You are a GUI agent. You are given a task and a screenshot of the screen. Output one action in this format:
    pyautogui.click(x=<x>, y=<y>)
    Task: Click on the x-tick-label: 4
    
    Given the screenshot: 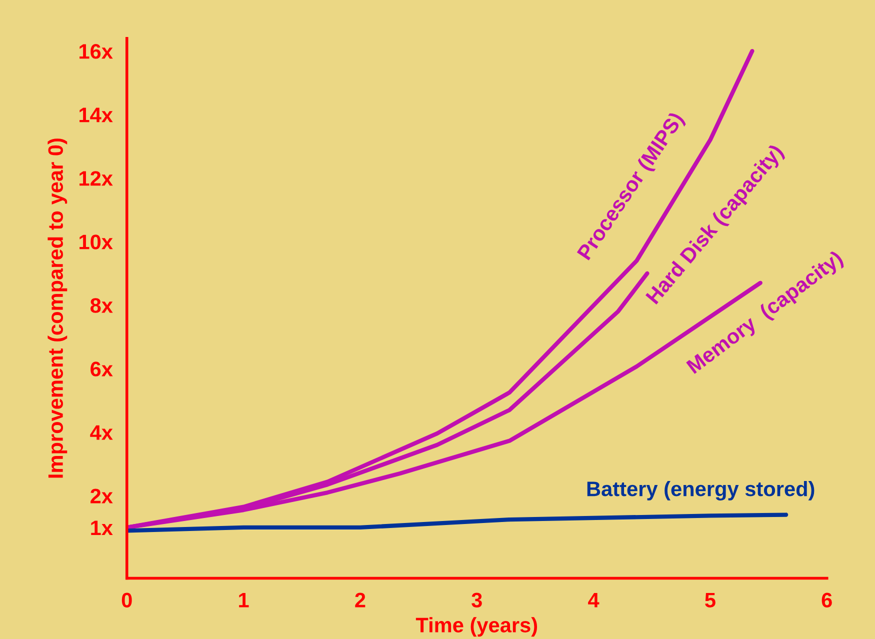 What is the action you would take?
    pyautogui.click(x=594, y=600)
    